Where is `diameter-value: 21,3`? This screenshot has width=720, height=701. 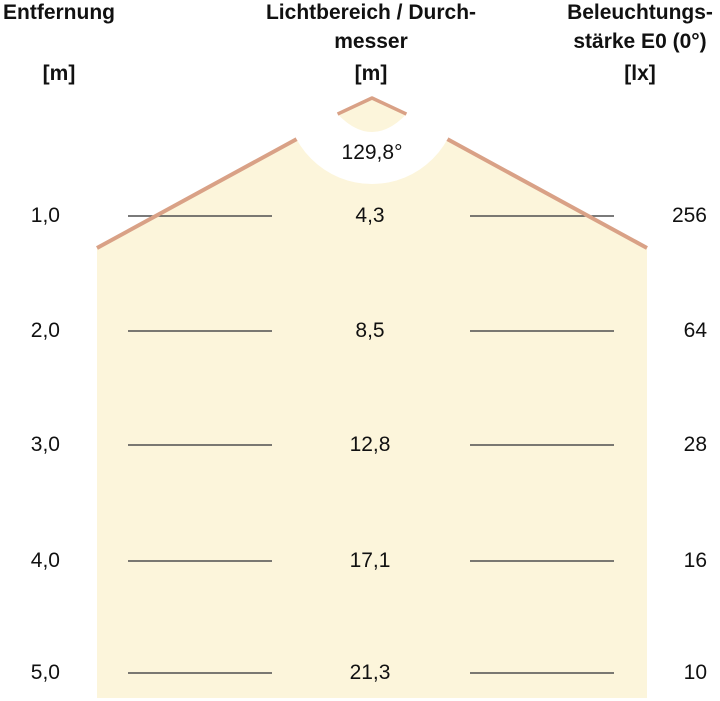 diameter-value: 21,3 is located at coordinates (370, 672).